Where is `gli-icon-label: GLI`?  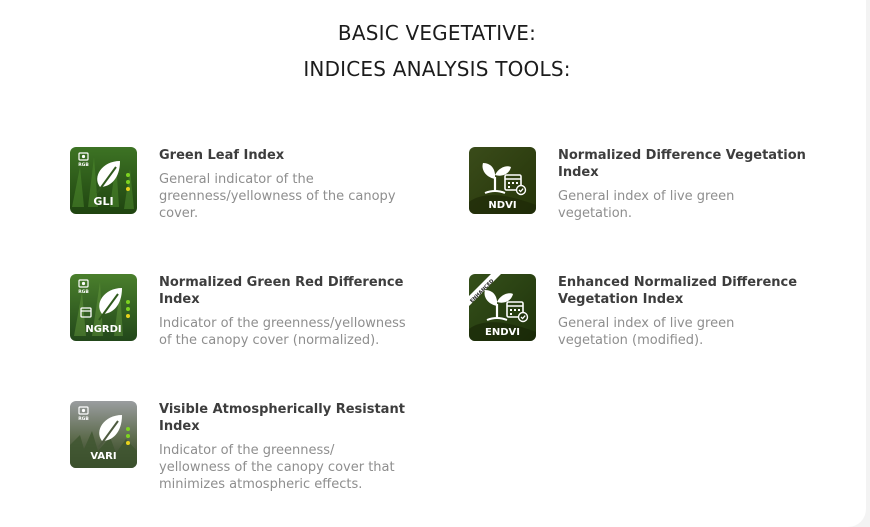
gli-icon-label: GLI is located at coordinates (103, 201).